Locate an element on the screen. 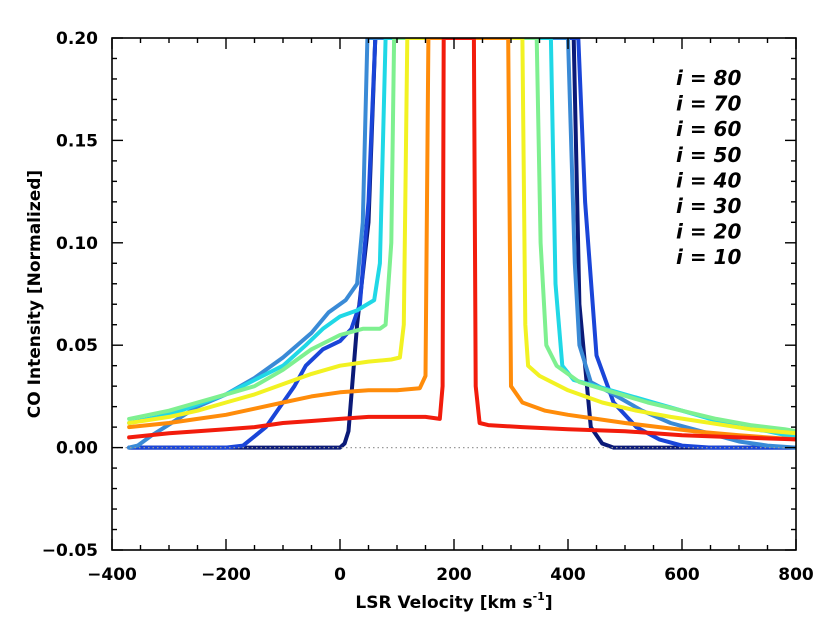 This screenshot has width=830, height=624. x-tick-label: 0 is located at coordinates (340, 575).